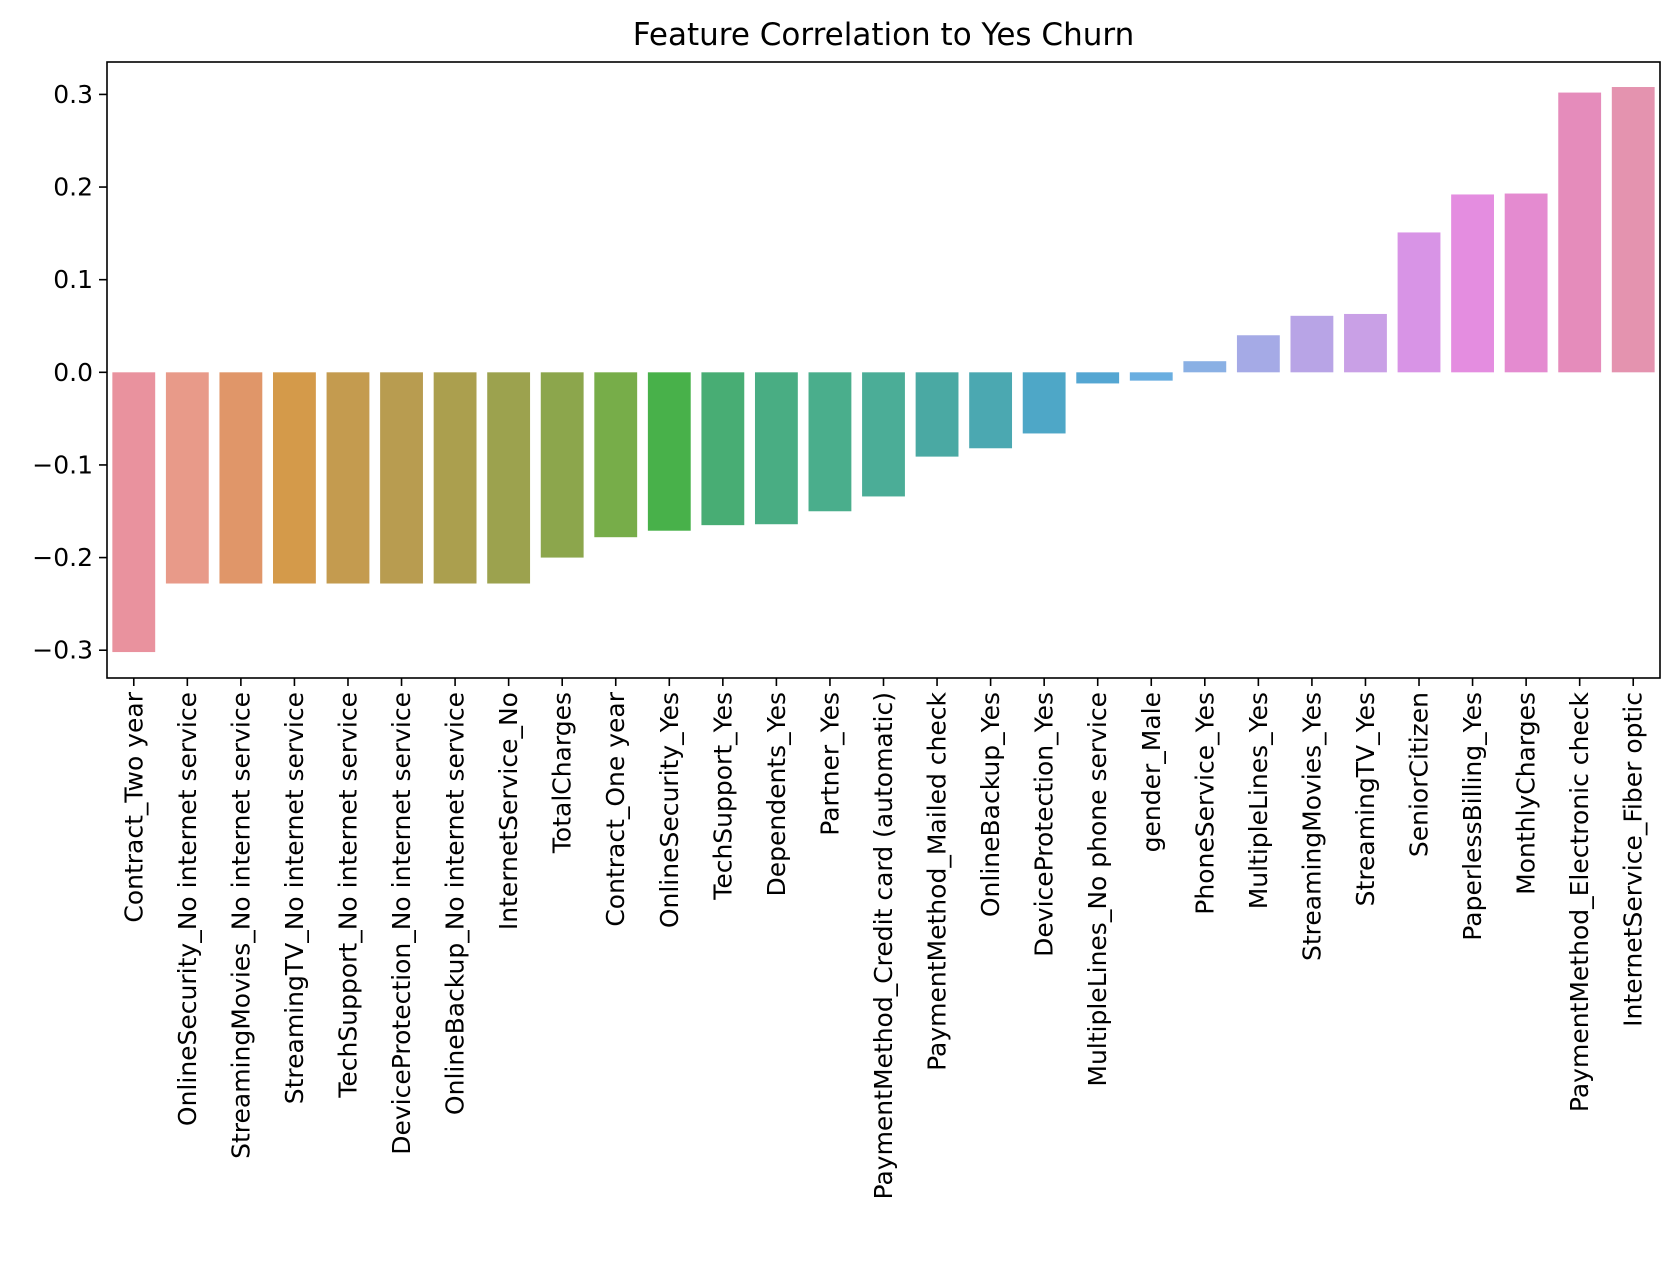 The image size is (1676, 1282). What do you see at coordinates (1204, 803) in the screenshot?
I see `x-tick-label: PhoneService_Yes` at bounding box center [1204, 803].